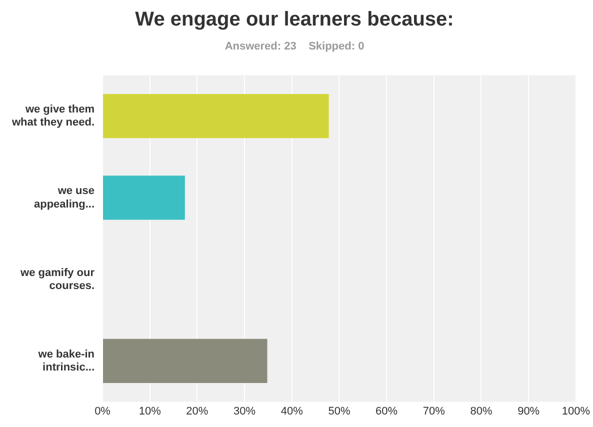  What do you see at coordinates (294, 19) in the screenshot?
I see `chart-title: We engage our learners because:` at bounding box center [294, 19].